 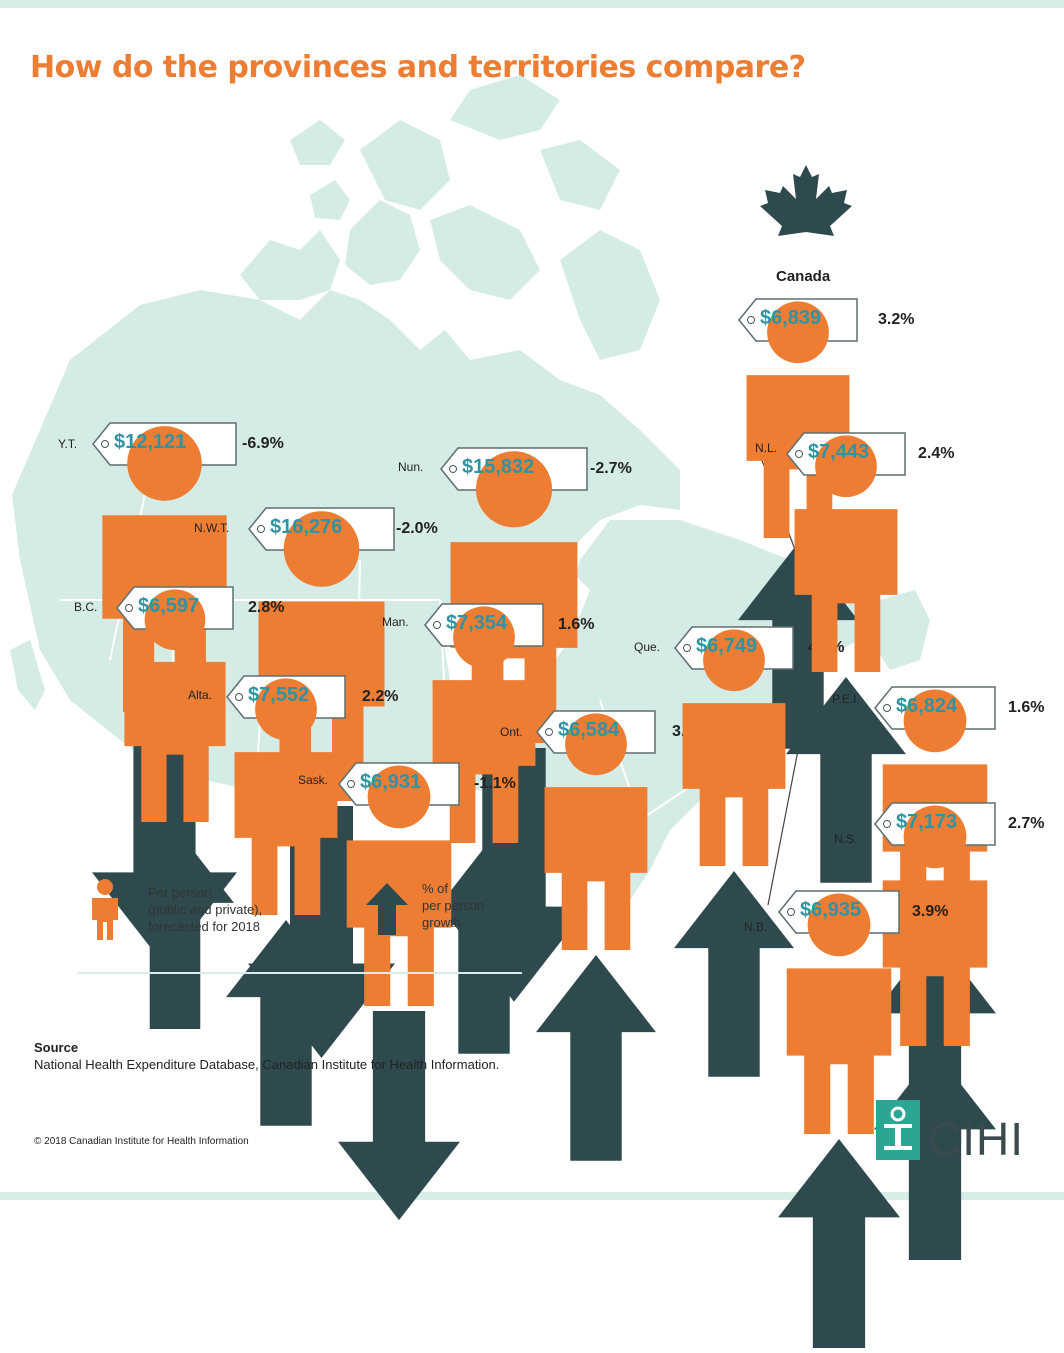 What do you see at coordinates (831, 910) in the screenshot?
I see `amount-value: $6,935` at bounding box center [831, 910].